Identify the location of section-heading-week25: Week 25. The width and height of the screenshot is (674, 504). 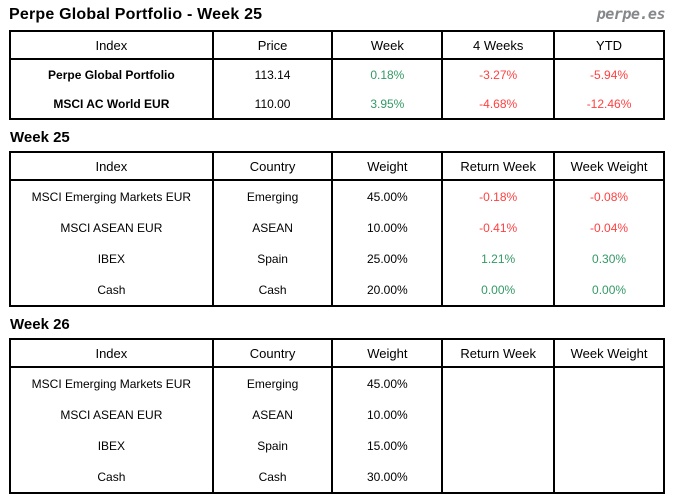
(40, 137).